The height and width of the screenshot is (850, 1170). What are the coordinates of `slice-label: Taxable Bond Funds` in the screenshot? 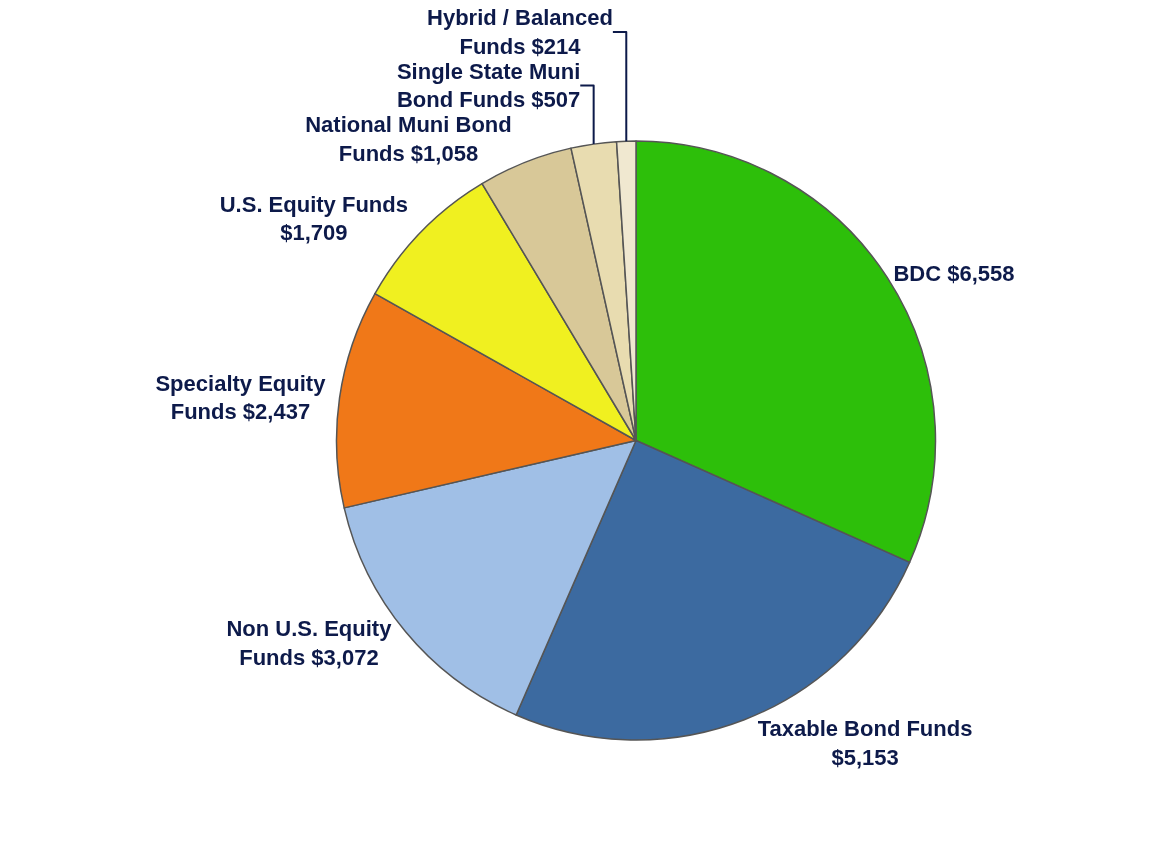 It's located at (865, 729).